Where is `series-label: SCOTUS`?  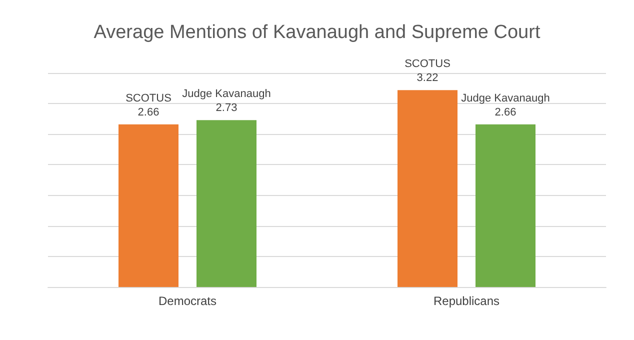
series-label: SCOTUS is located at coordinates (149, 98).